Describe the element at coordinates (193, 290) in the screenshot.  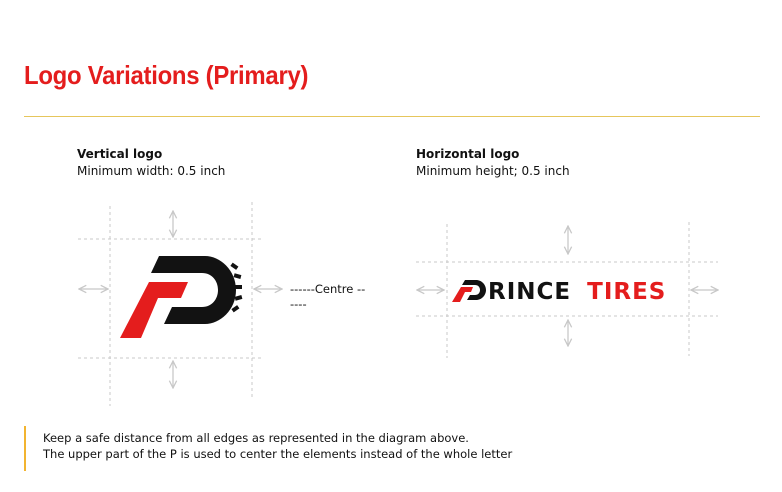
I see `p-black-bowl` at that location.